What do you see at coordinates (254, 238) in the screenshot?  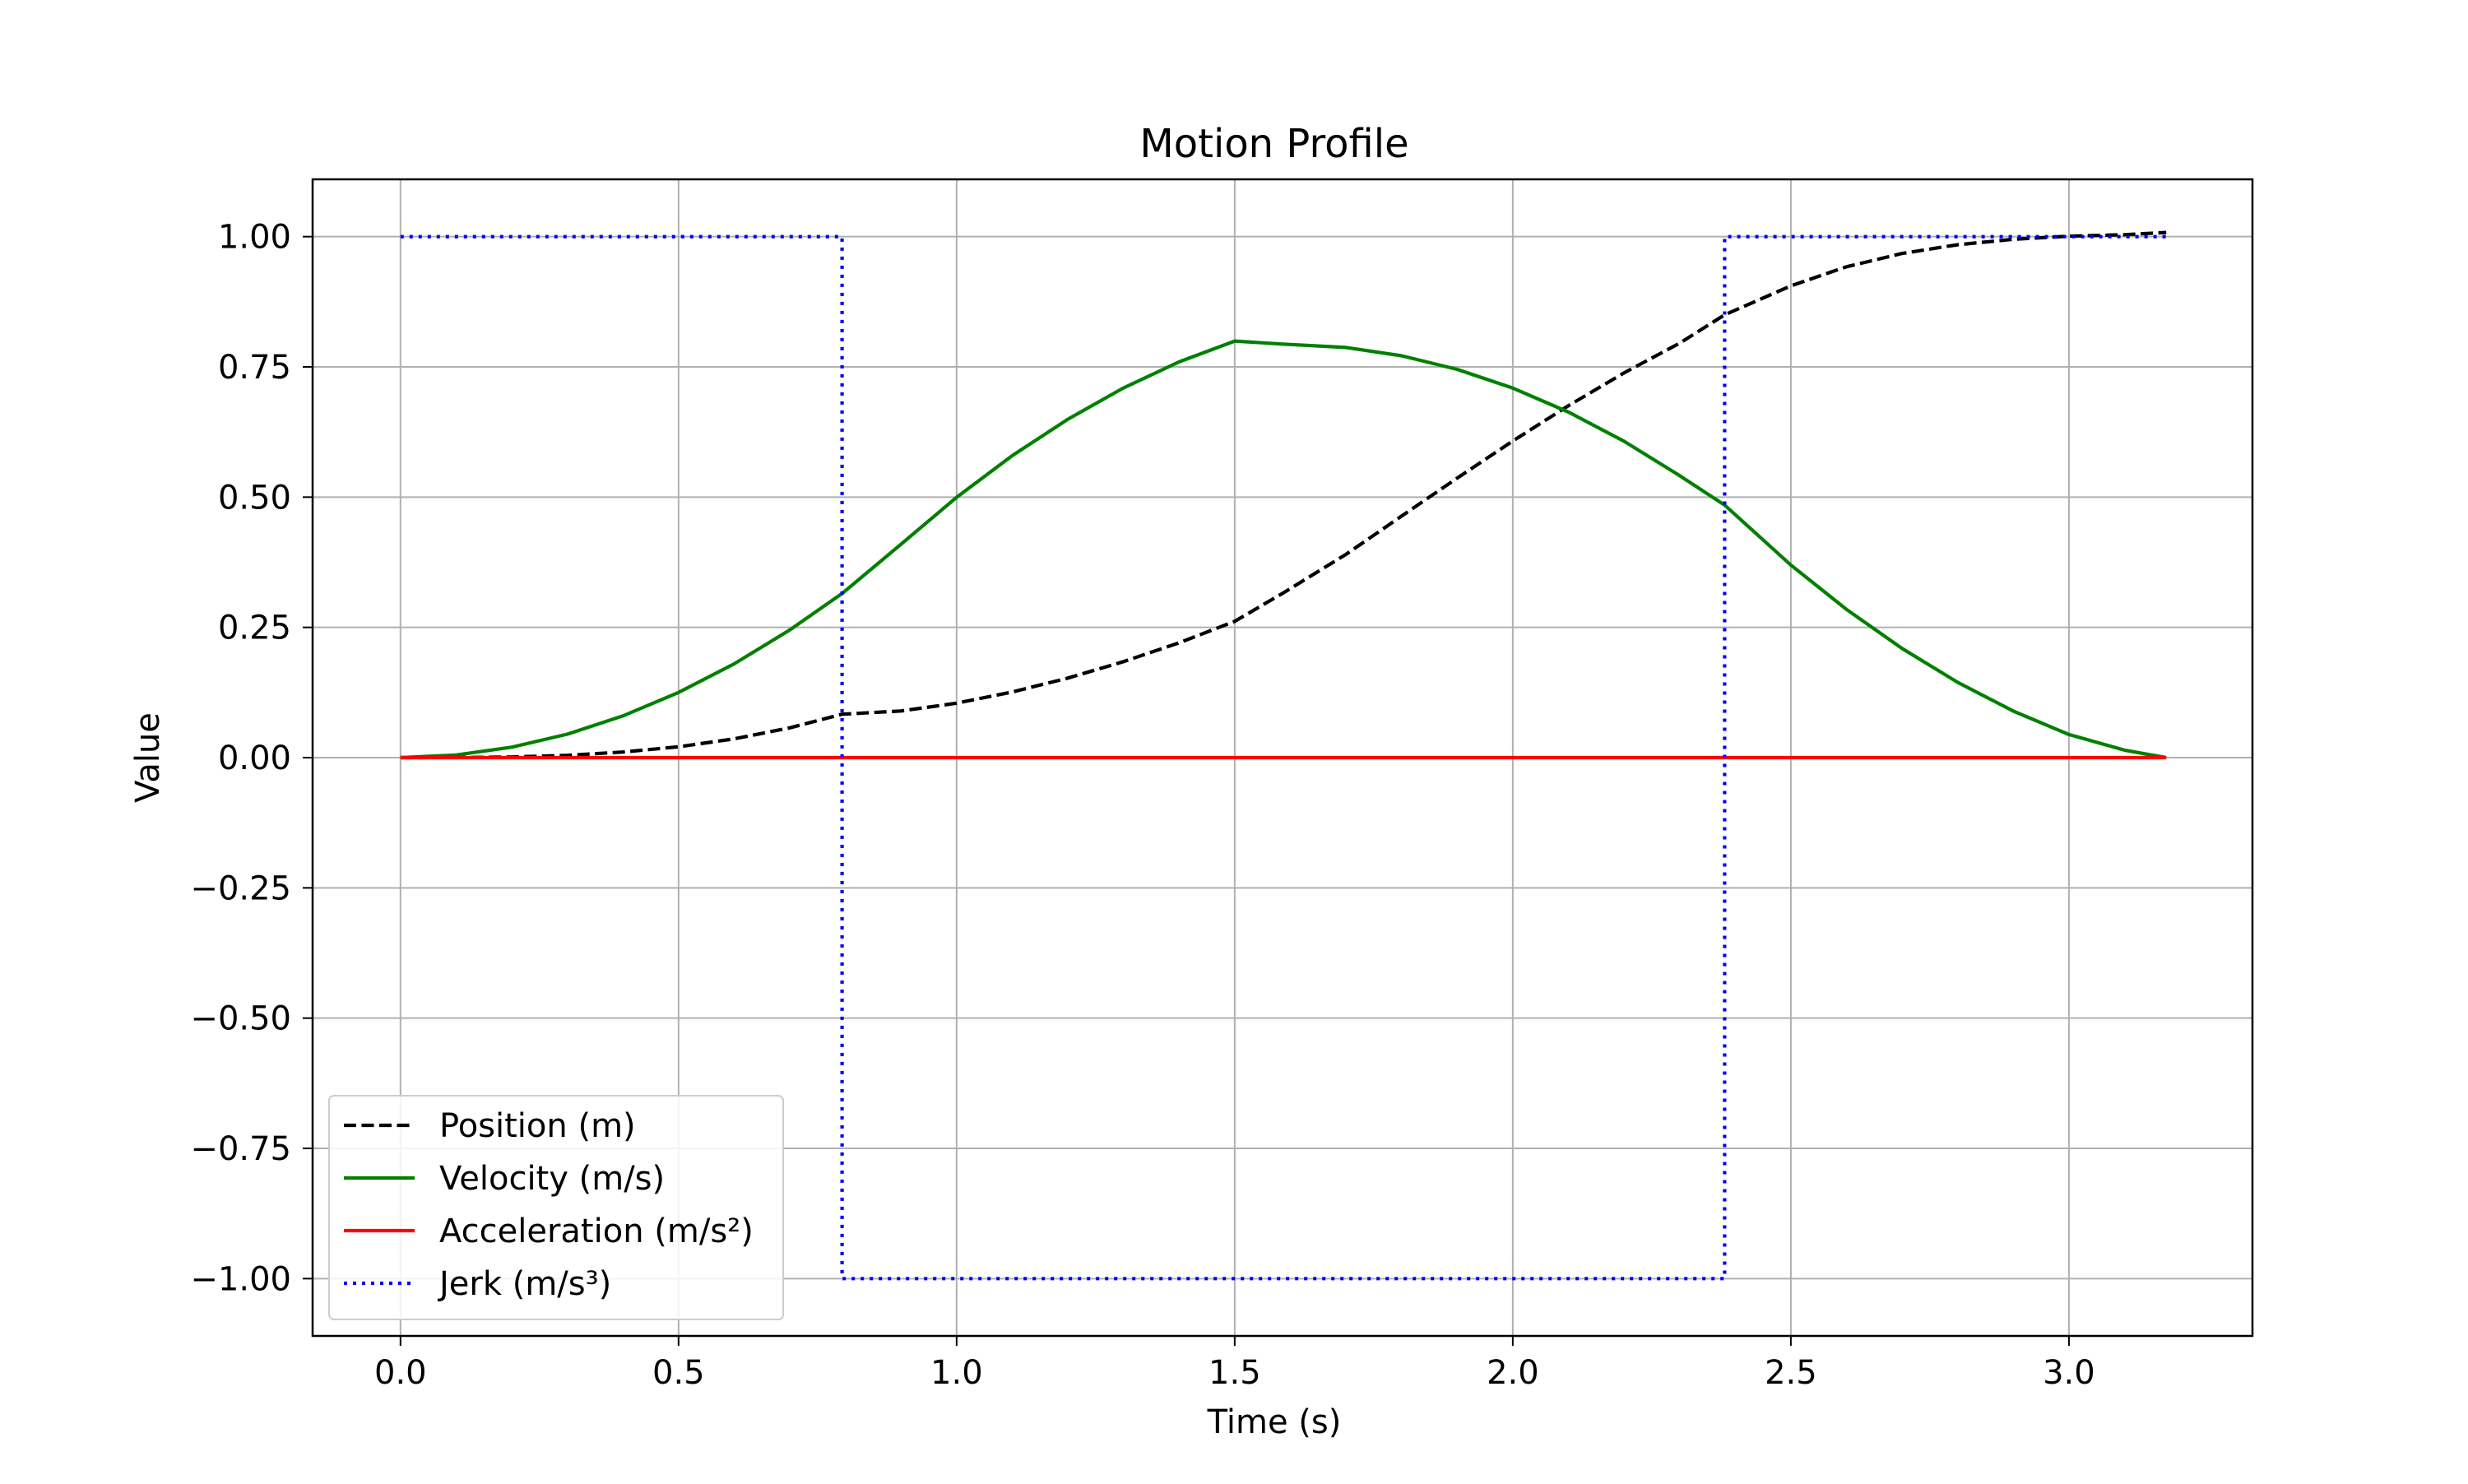 I see `y-tick-label: 1.00` at bounding box center [254, 238].